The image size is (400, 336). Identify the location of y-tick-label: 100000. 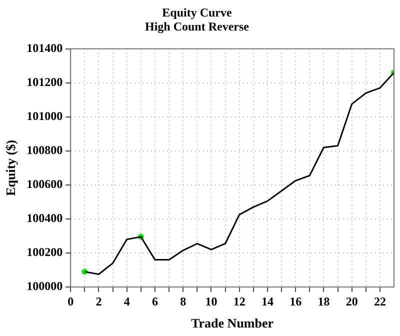
(44, 286).